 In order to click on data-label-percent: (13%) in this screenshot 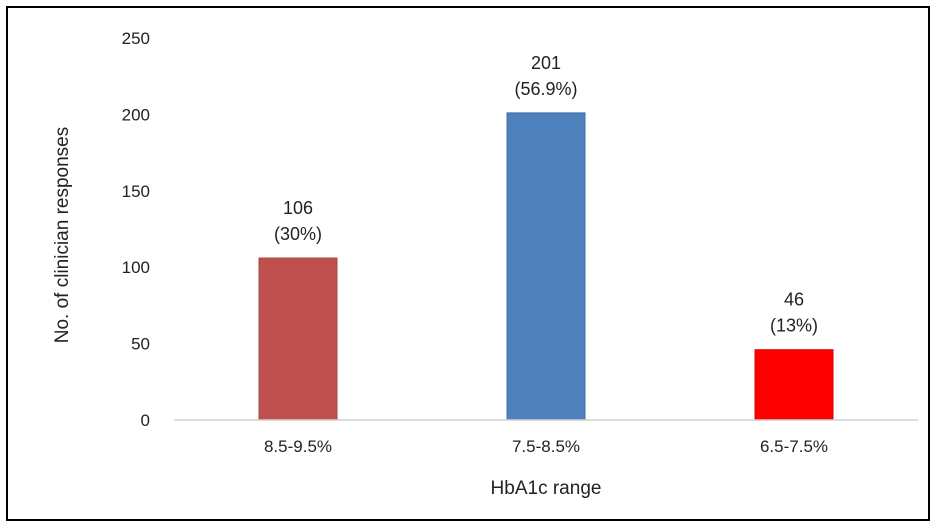, I will do `click(794, 326)`.